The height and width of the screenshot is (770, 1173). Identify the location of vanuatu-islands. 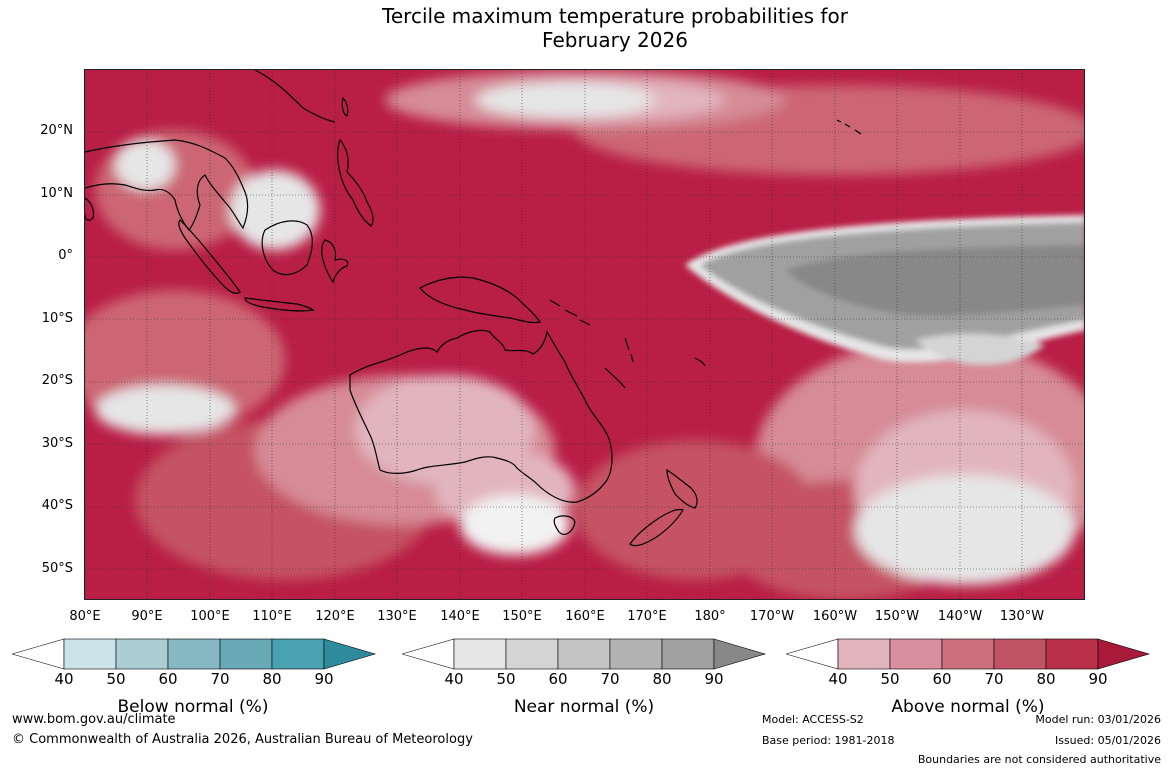
(629, 350).